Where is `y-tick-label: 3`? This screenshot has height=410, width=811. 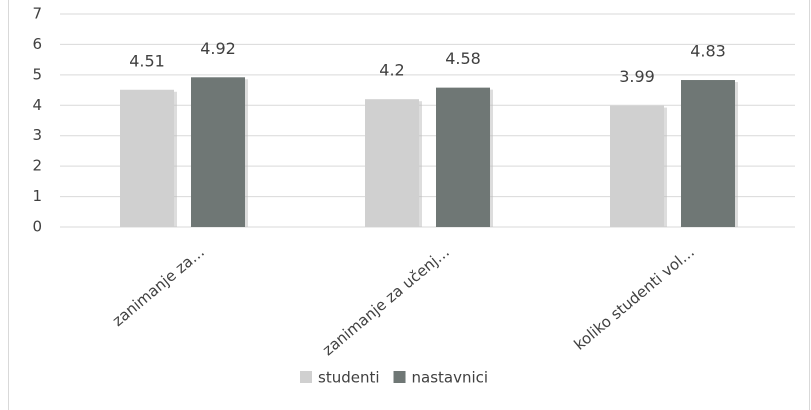
y-tick-label: 3 is located at coordinates (37, 135).